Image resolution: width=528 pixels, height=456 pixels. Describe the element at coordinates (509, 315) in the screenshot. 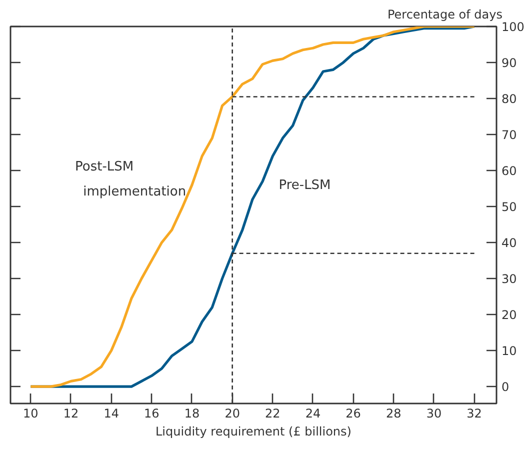

I see `y-tick-label: 20` at that location.